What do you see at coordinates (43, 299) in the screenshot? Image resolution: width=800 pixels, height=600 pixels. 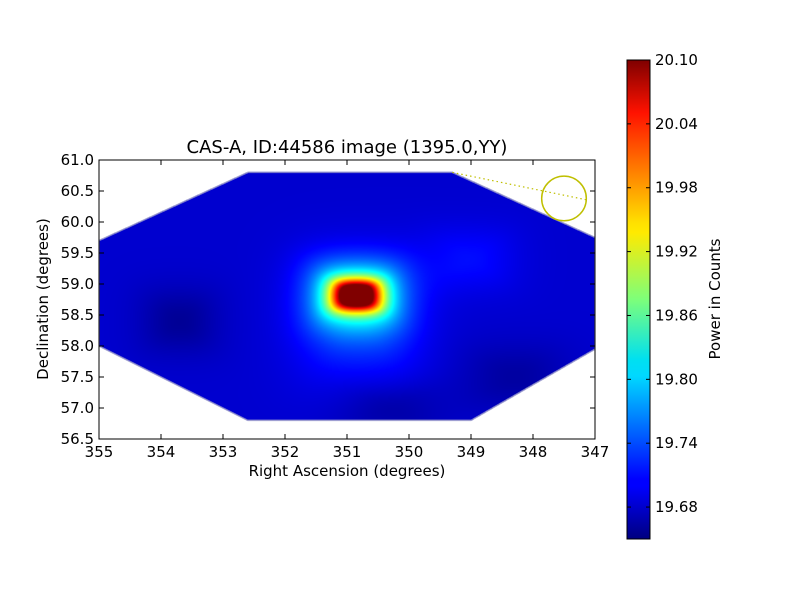 I see `y-axis-label: Declination (degrees)` at bounding box center [43, 299].